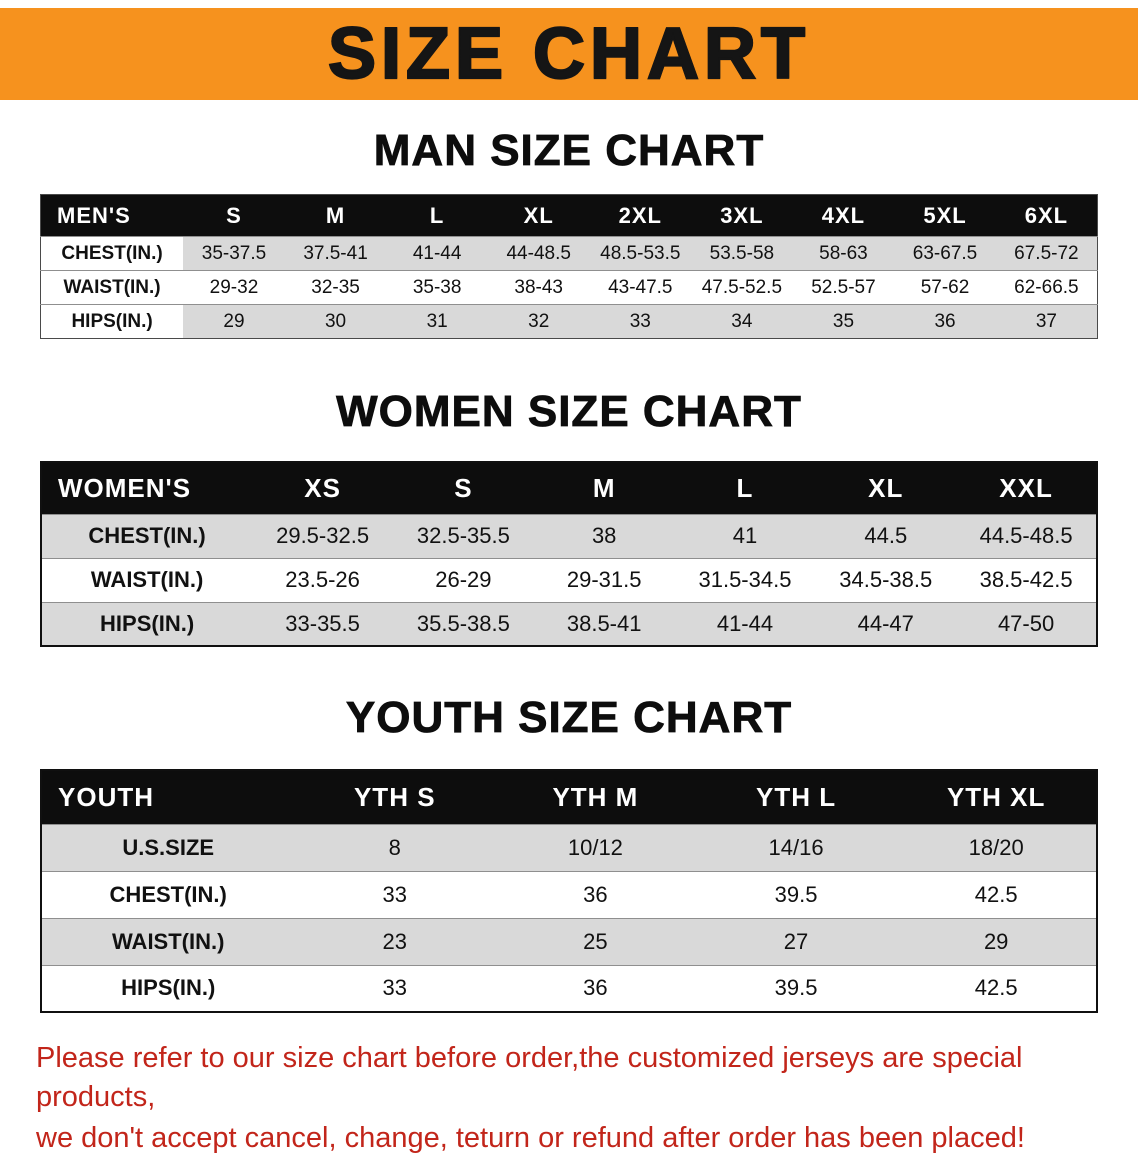 This screenshot has width=1138, height=1158. What do you see at coordinates (604, 535) in the screenshot?
I see `size-value: 38` at bounding box center [604, 535].